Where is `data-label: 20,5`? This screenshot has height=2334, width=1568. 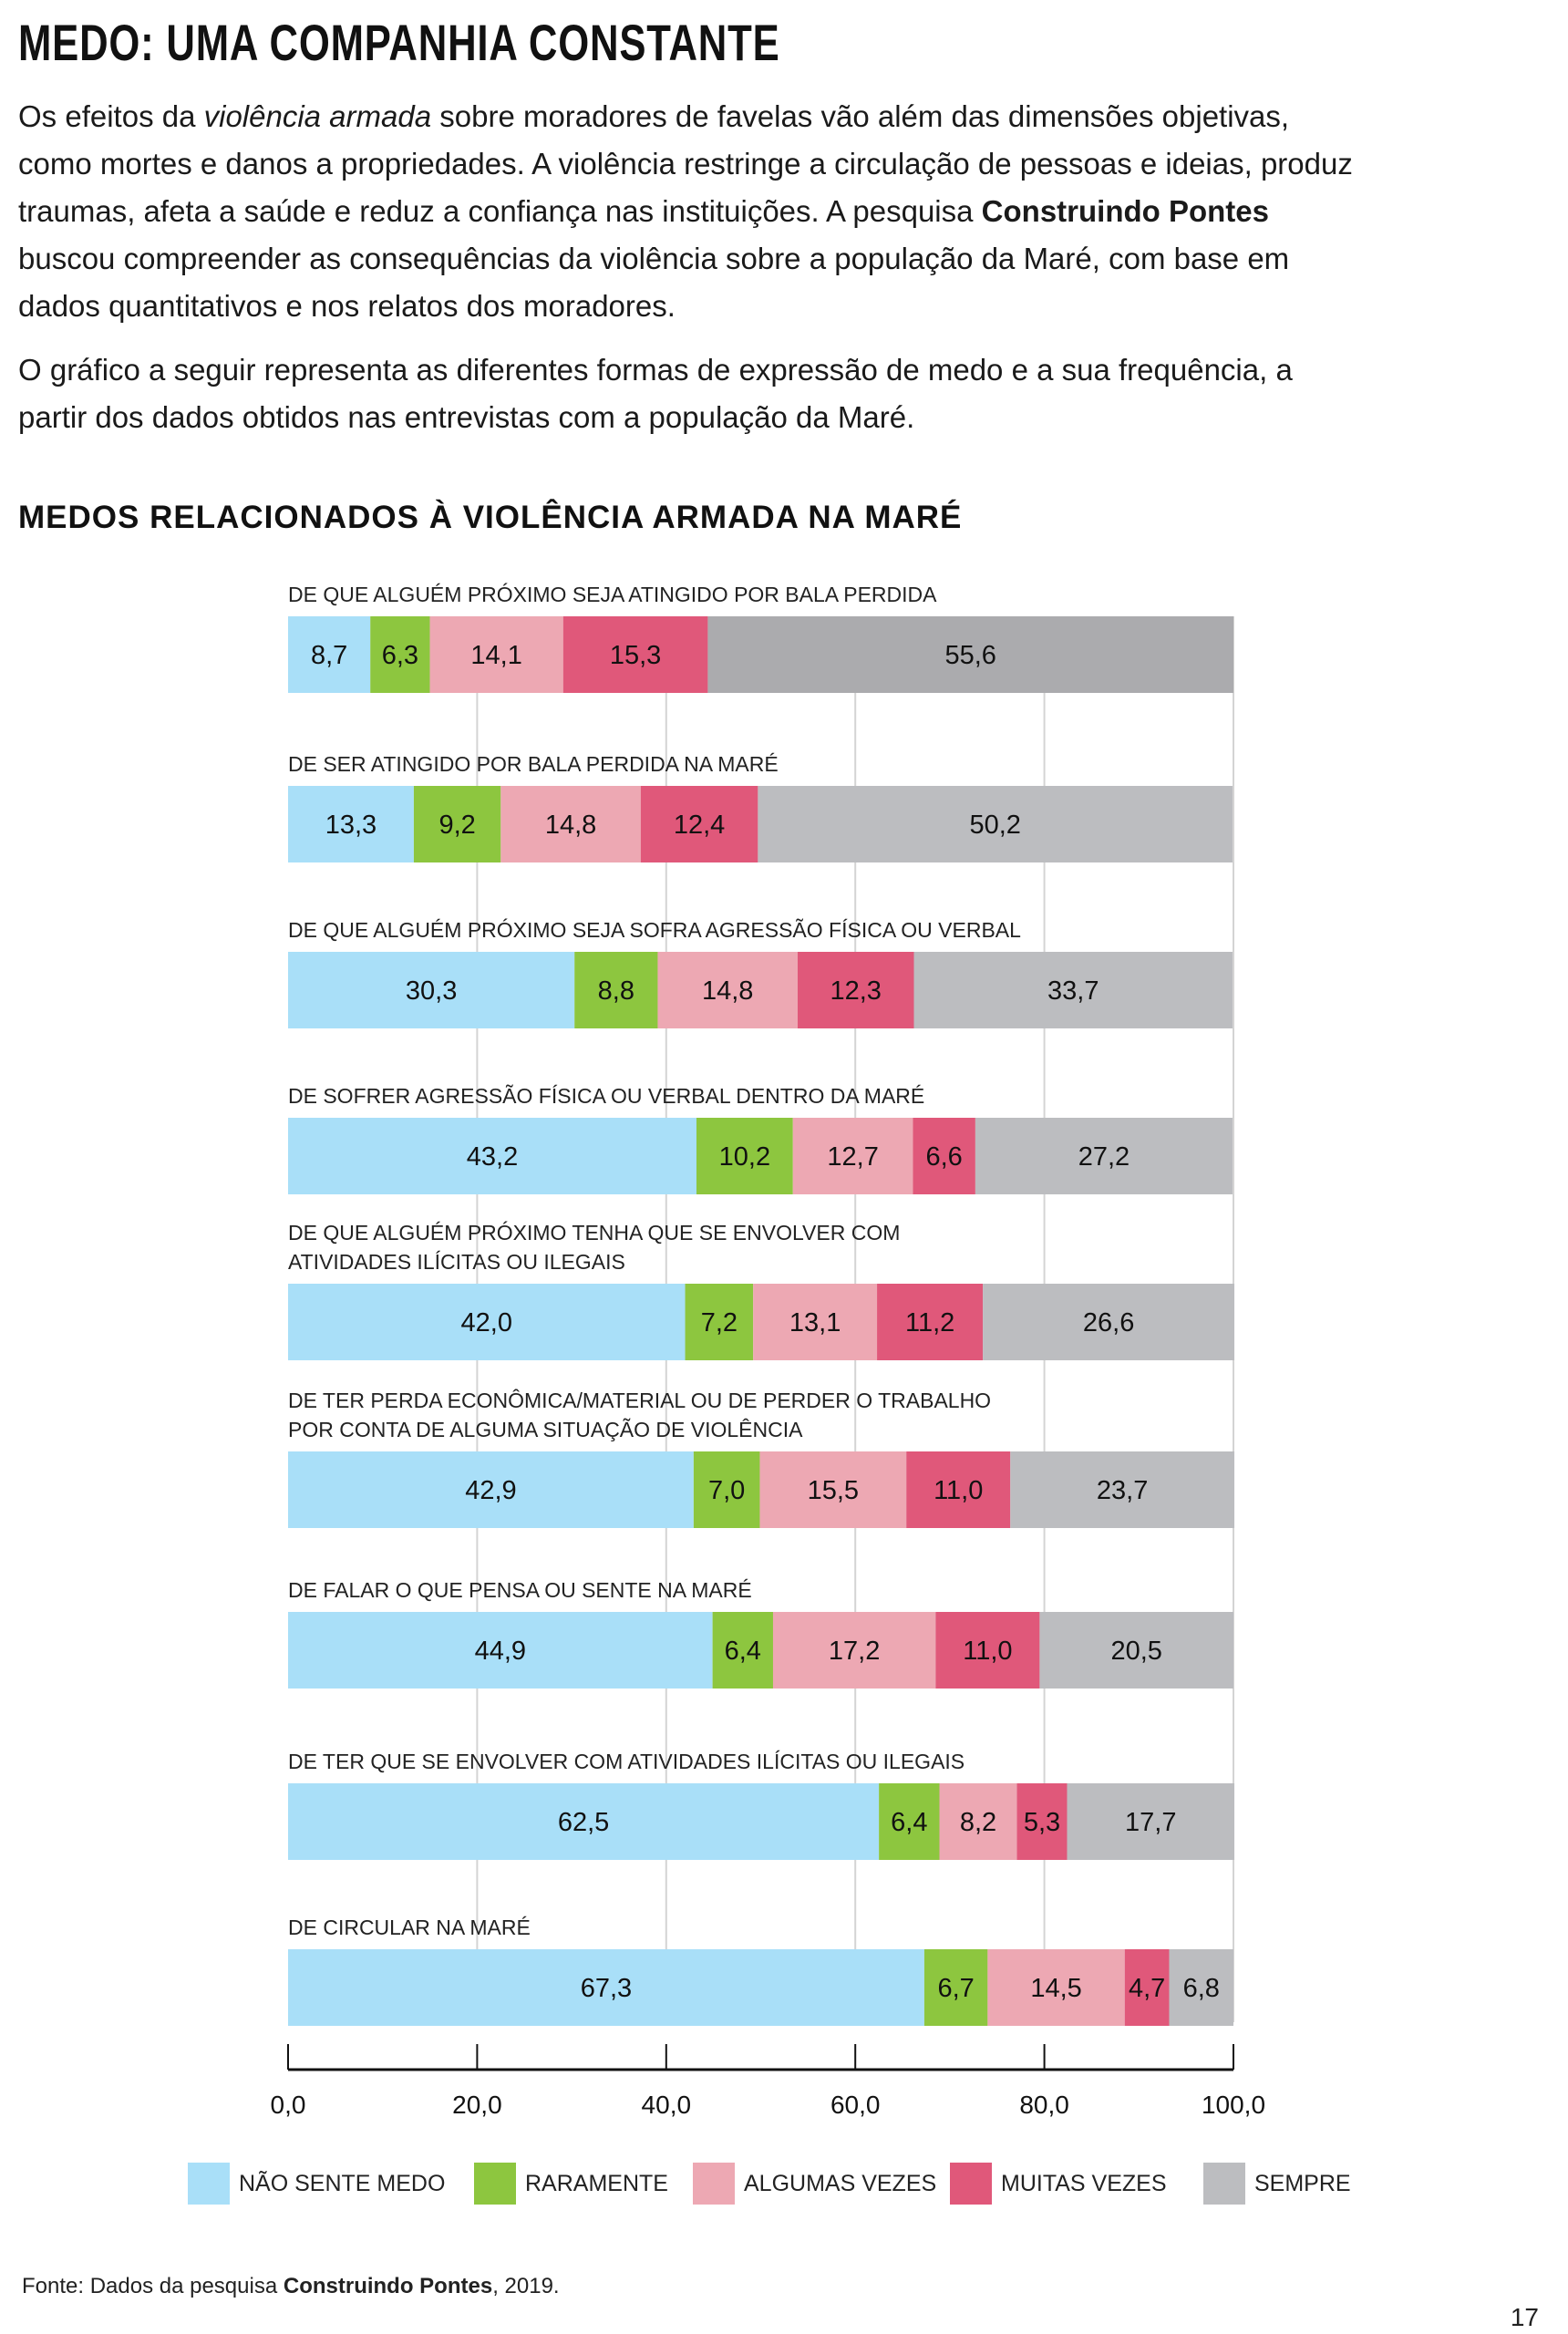
data-label: 20,5 is located at coordinates (1135, 1652).